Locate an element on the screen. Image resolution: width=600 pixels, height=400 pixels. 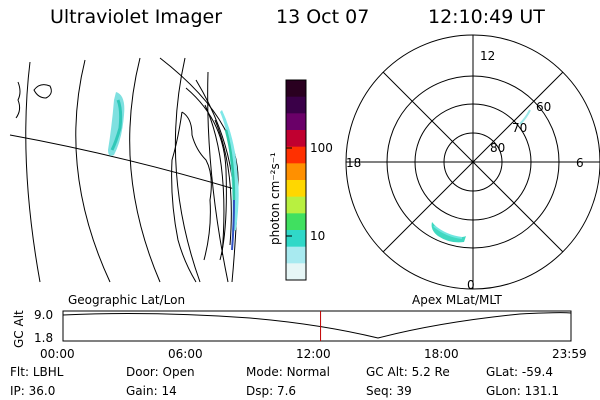
mlat-label-70: 70 is located at coordinates (519, 128).